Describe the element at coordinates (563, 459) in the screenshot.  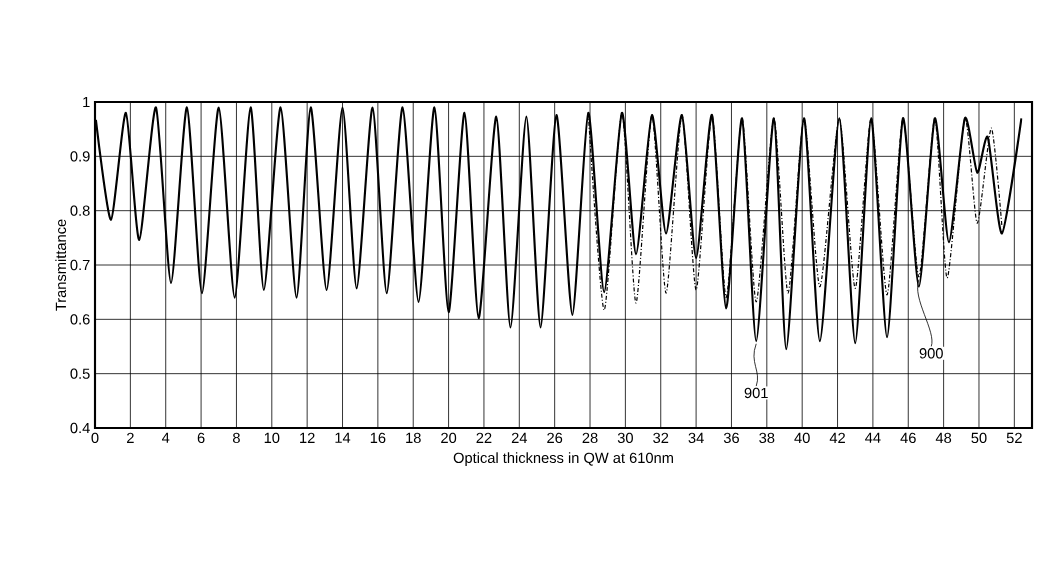
I see `x-axis-title: Optical thickness in QW at 610nm` at that location.